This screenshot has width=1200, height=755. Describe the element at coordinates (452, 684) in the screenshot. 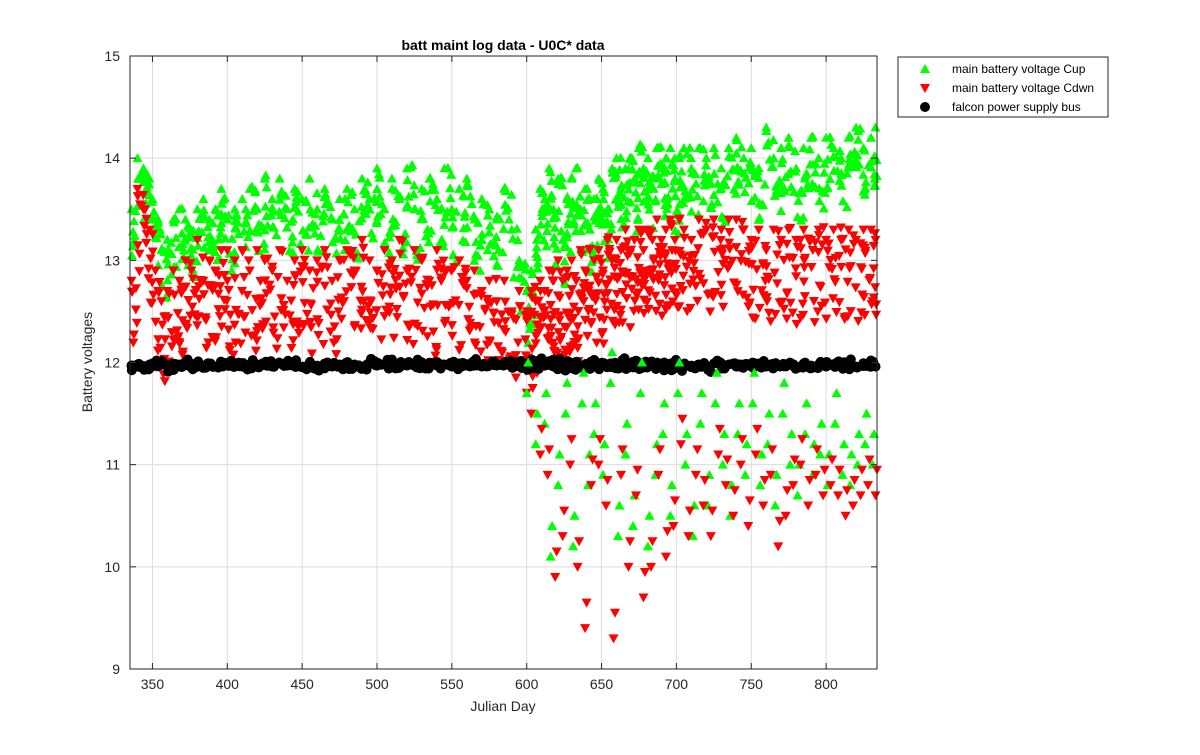

I see `x-tick-label: 550` at that location.